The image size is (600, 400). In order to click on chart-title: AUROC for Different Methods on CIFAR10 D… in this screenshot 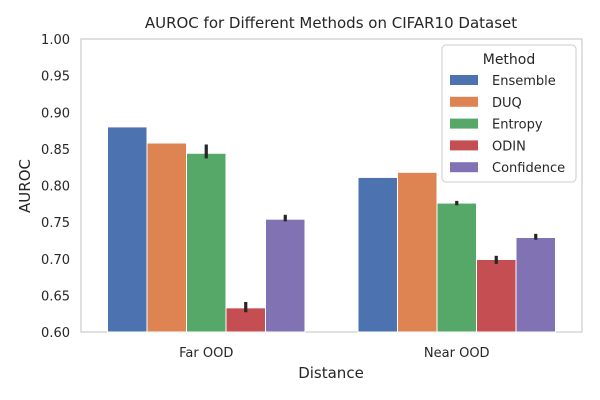, I will do `click(331, 23)`.